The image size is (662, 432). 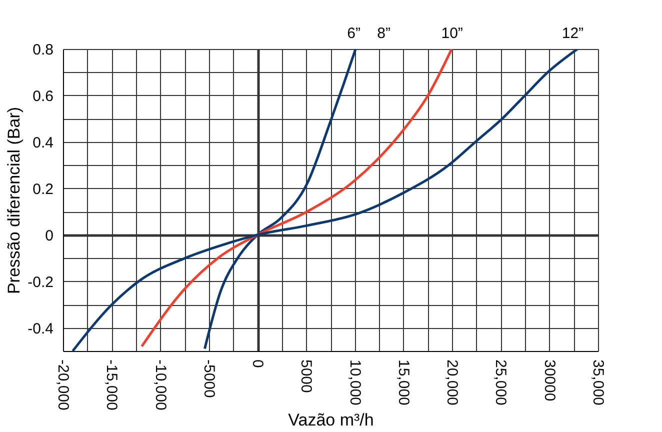 What do you see at coordinates (43, 50) in the screenshot?
I see `y-tick-label: 0.8` at bounding box center [43, 50].